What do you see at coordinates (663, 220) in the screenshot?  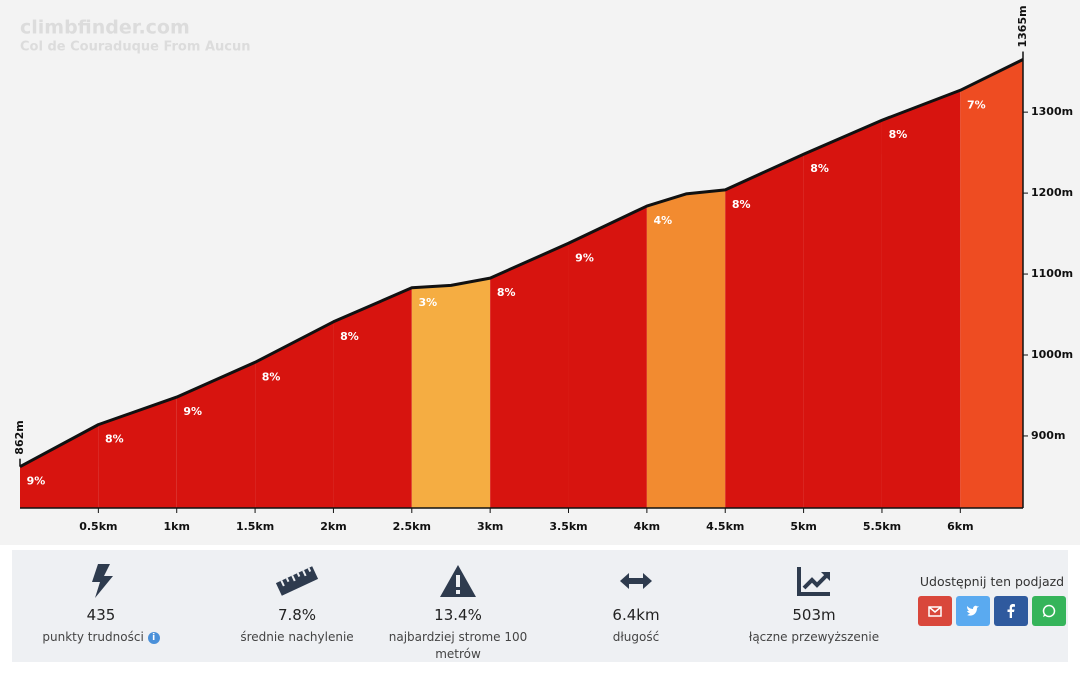 I see `gradient-label: 4%` at bounding box center [663, 220].